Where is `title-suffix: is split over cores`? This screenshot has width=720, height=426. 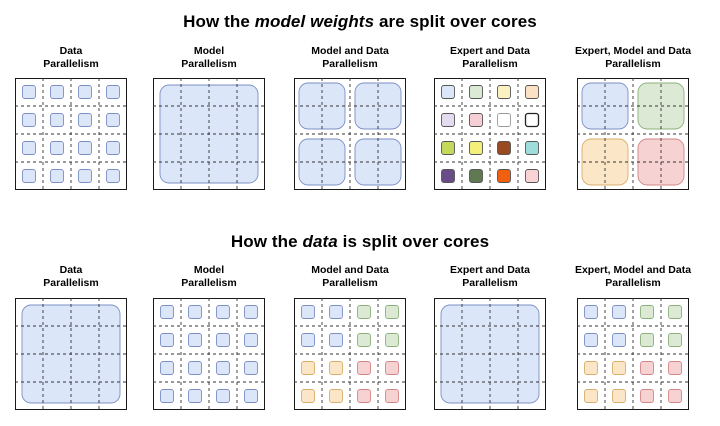 title-suffix: is split over cores is located at coordinates (413, 241).